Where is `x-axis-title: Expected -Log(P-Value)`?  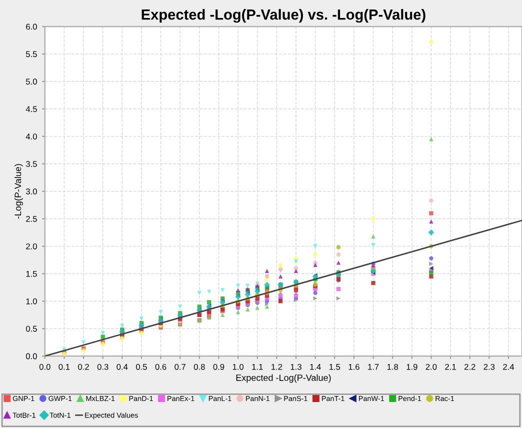
x-axis-title: Expected -Log(P-Value) is located at coordinates (283, 378).